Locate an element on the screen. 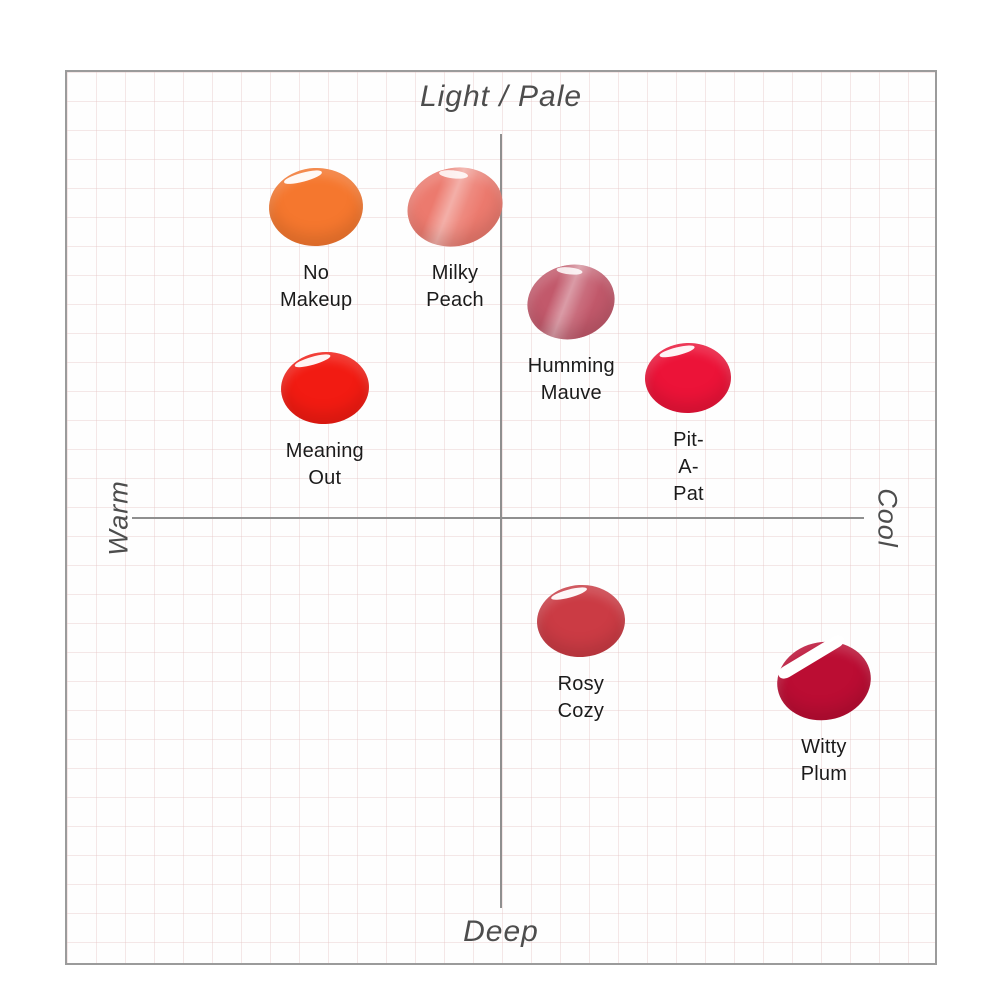  swatch-witty-plum is located at coordinates (823, 679).